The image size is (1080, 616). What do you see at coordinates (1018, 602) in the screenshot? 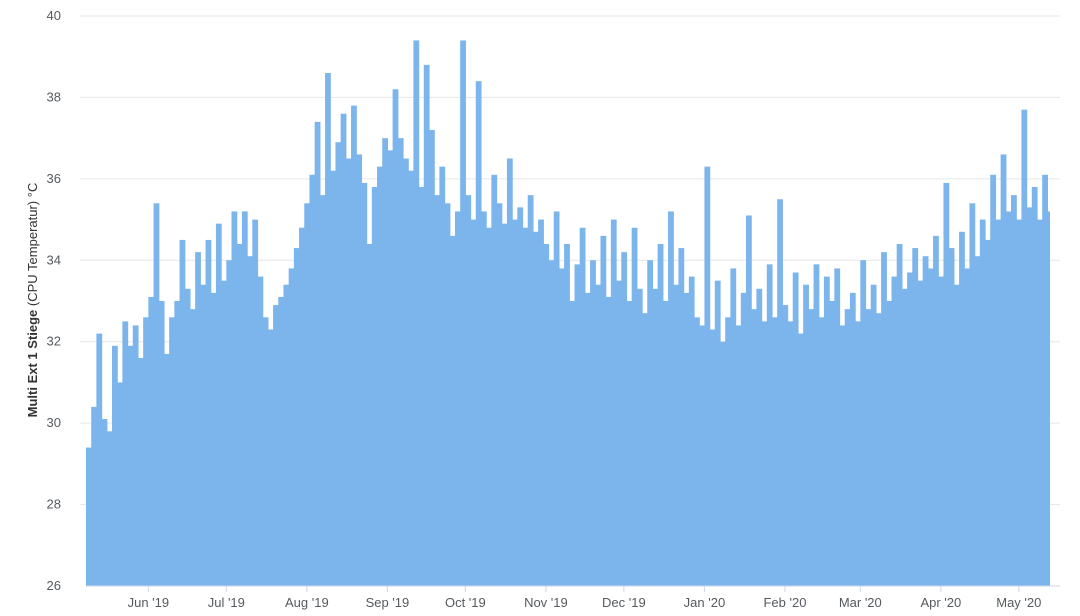
I see `x-tick-label: May '20` at bounding box center [1018, 602].